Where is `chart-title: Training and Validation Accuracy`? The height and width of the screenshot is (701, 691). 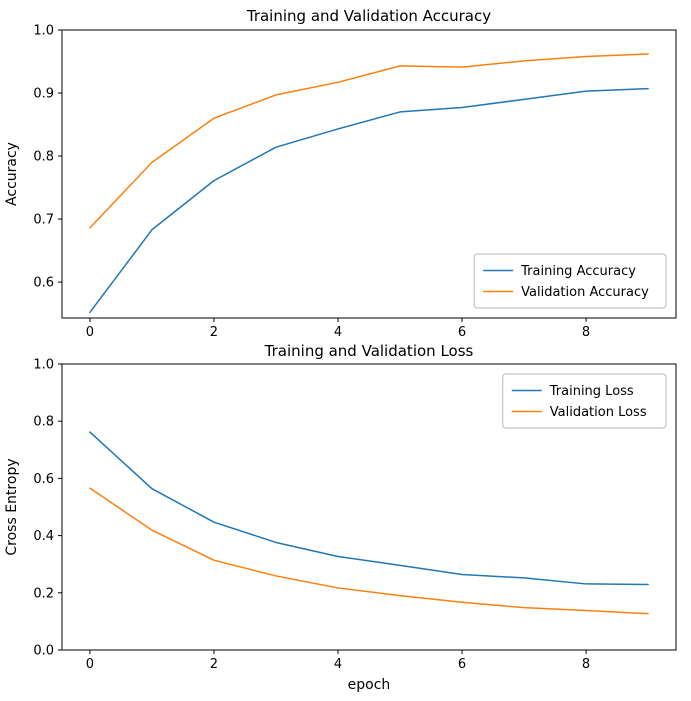 chart-title: Training and Validation Accuracy is located at coordinates (368, 16).